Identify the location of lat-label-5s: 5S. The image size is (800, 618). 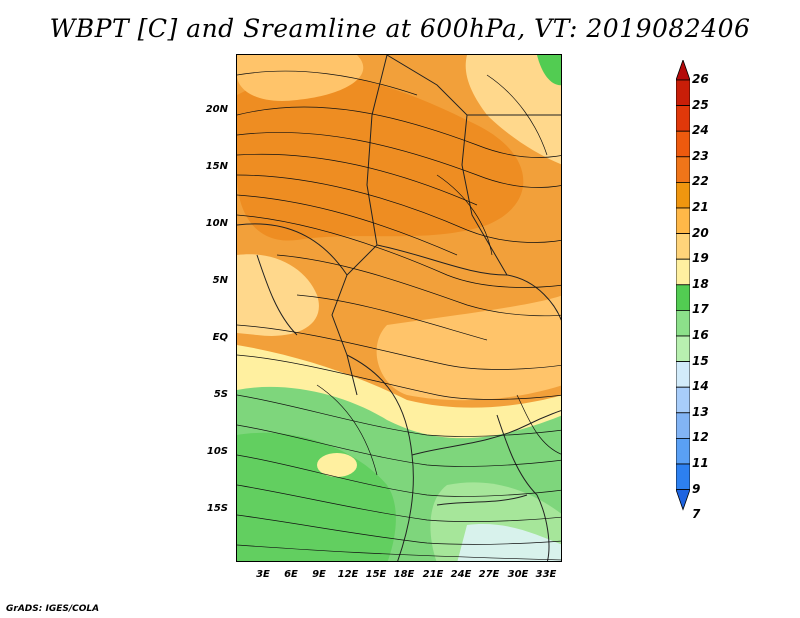
(220, 394).